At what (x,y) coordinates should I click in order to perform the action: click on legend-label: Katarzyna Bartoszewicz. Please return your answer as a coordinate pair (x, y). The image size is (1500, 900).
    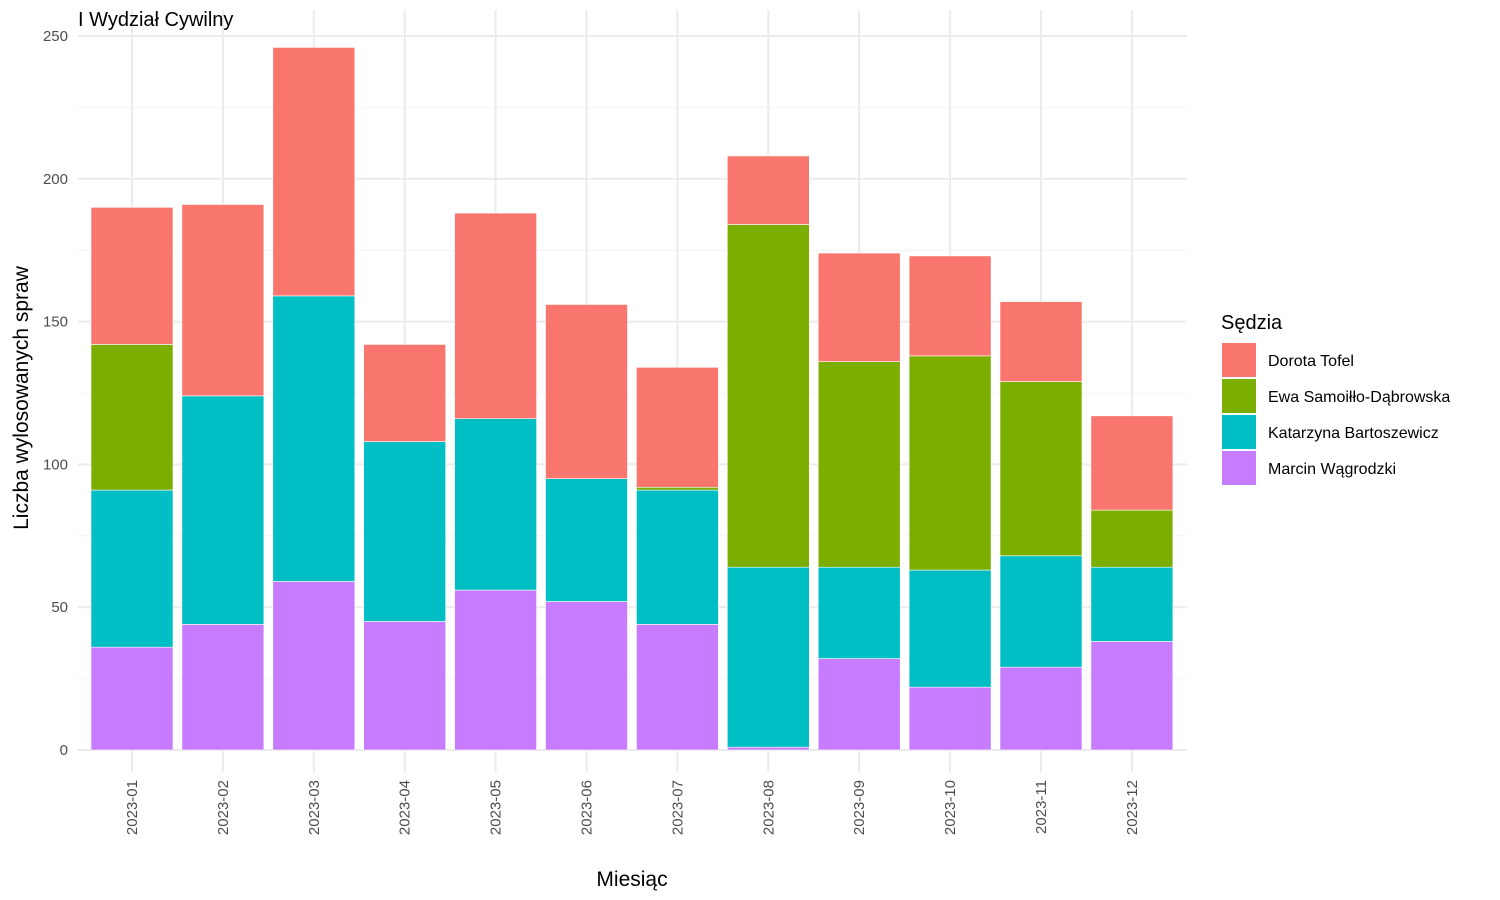
    Looking at the image, I should click on (1353, 433).